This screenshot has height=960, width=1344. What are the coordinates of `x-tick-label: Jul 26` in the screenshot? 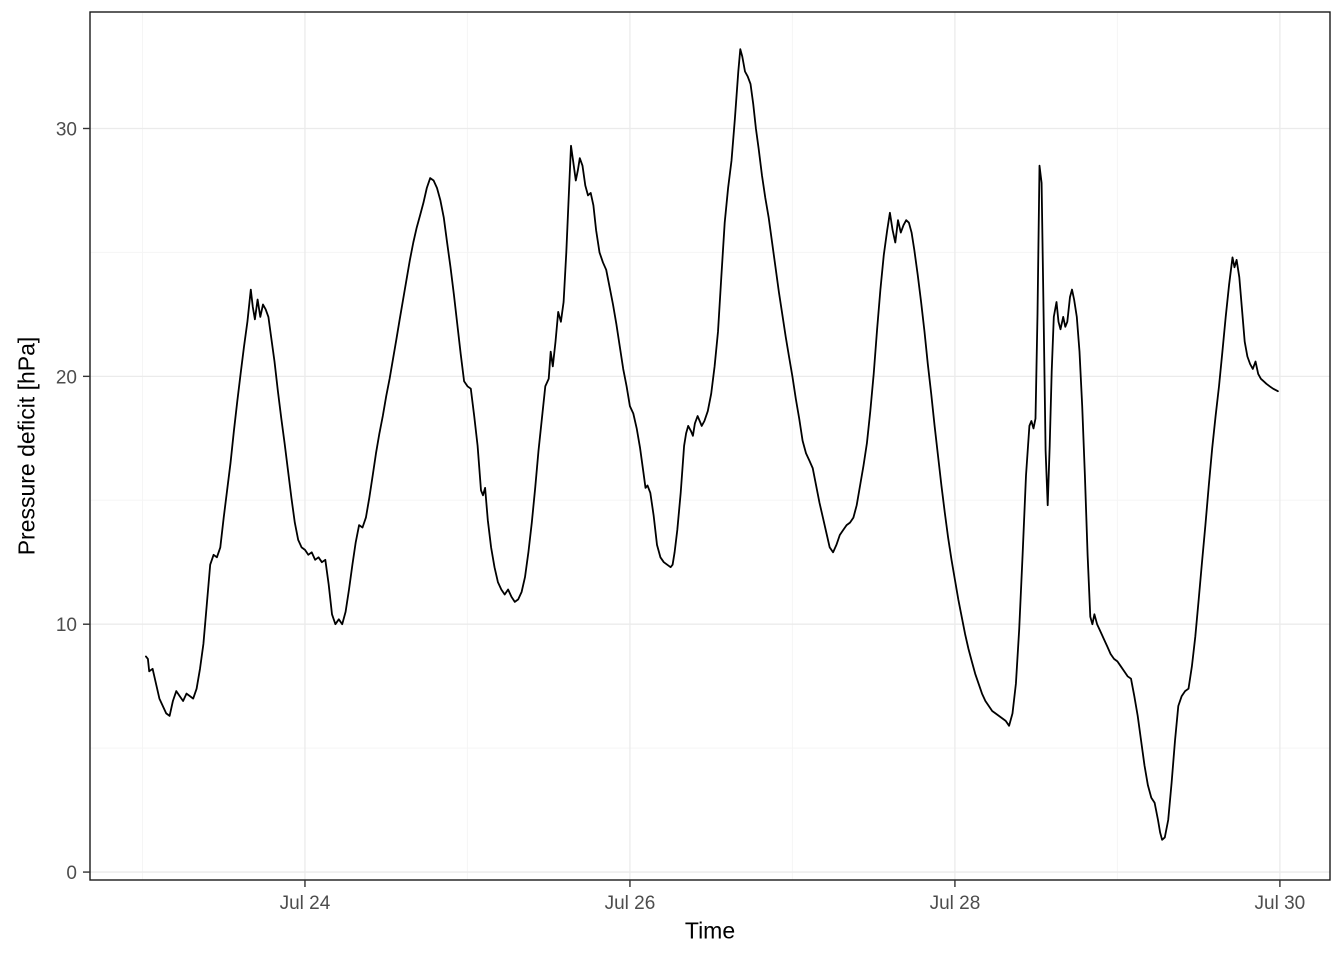 It's located at (630, 903).